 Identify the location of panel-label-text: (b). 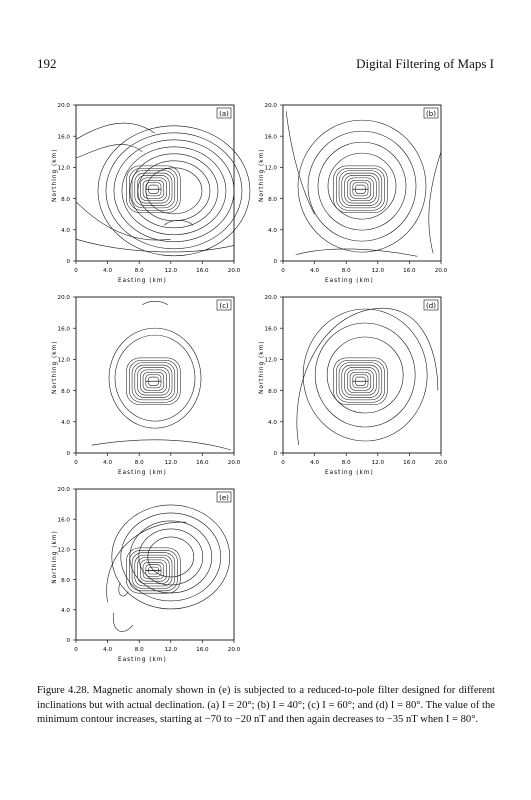
(431, 114).